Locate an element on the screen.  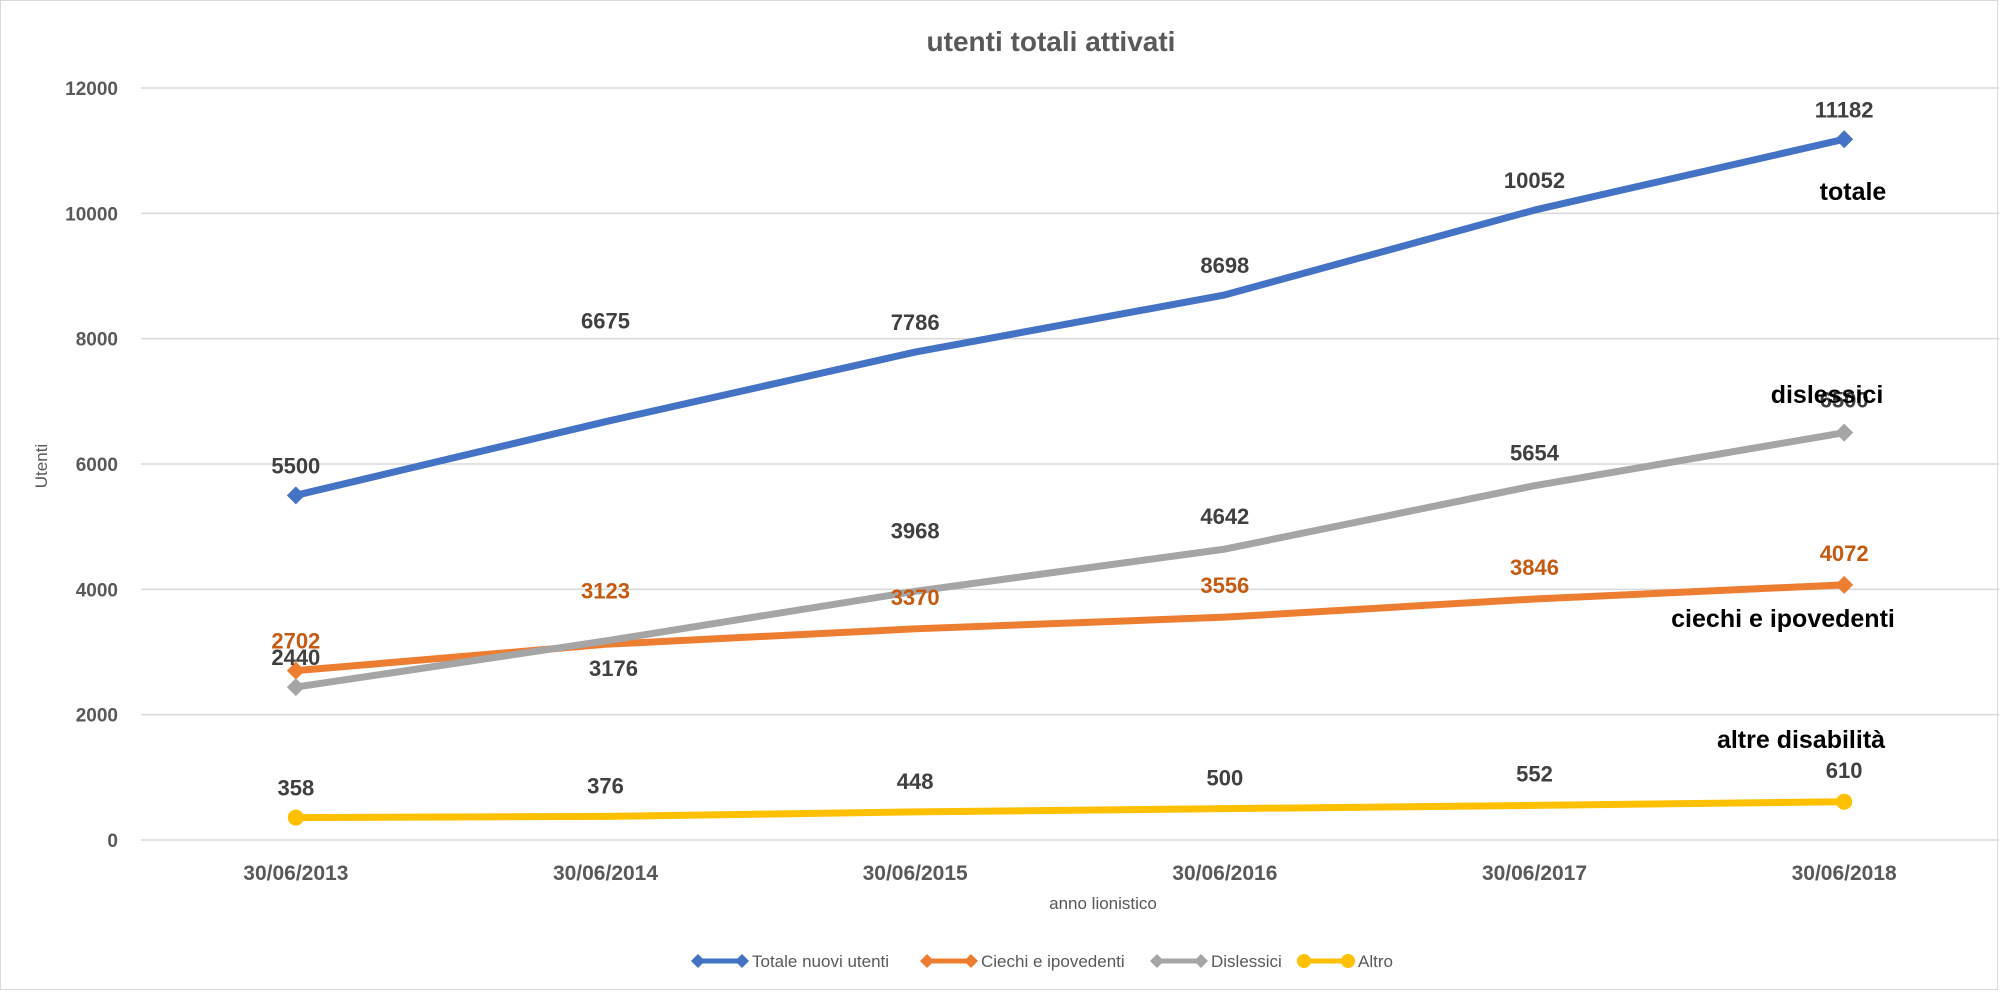
y-axis-title: Utenti is located at coordinates (41, 466).